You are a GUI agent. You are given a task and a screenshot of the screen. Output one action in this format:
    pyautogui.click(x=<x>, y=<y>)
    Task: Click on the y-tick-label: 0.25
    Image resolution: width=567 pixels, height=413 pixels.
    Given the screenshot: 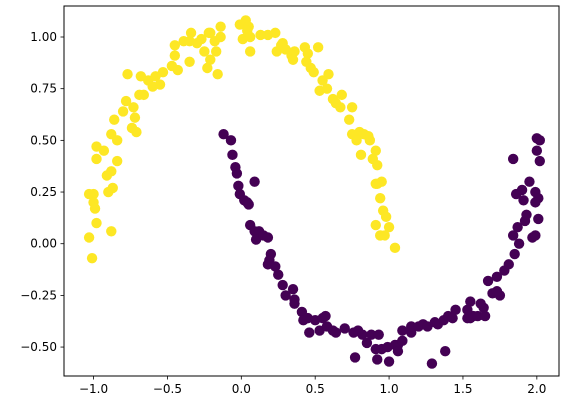 What is the action you would take?
    pyautogui.click(x=43, y=192)
    